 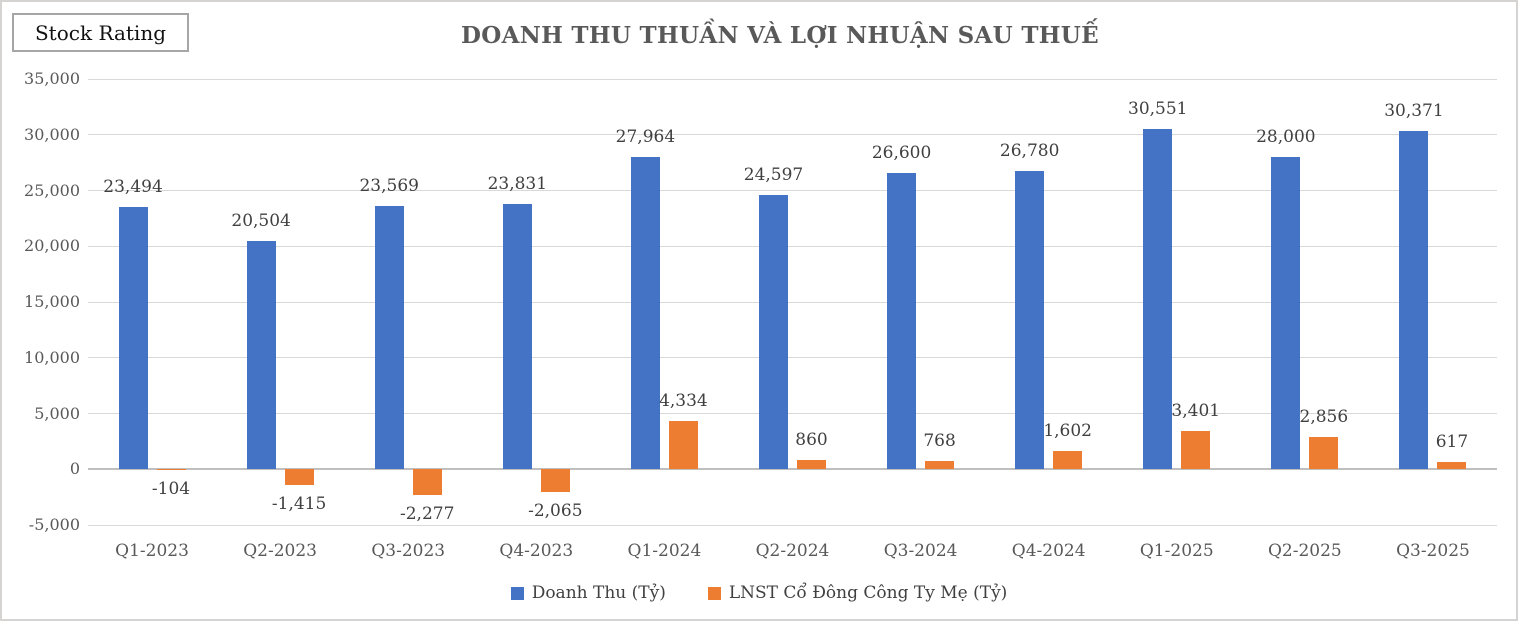 What do you see at coordinates (1324, 417) in the screenshot?
I see `bar-value-label: 2,856` at bounding box center [1324, 417].